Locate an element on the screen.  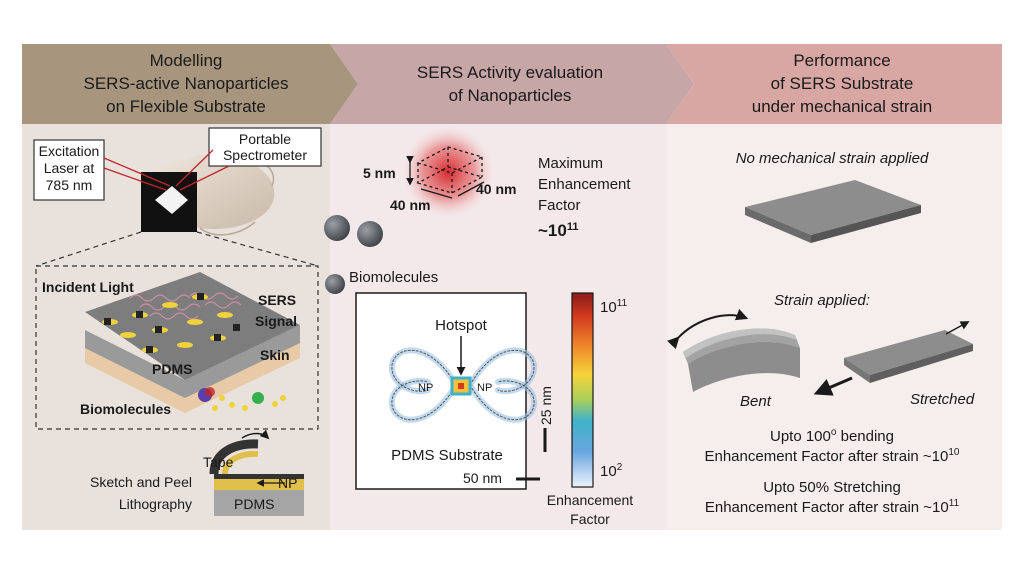
zoom-lines is located at coordinates (177, 330).